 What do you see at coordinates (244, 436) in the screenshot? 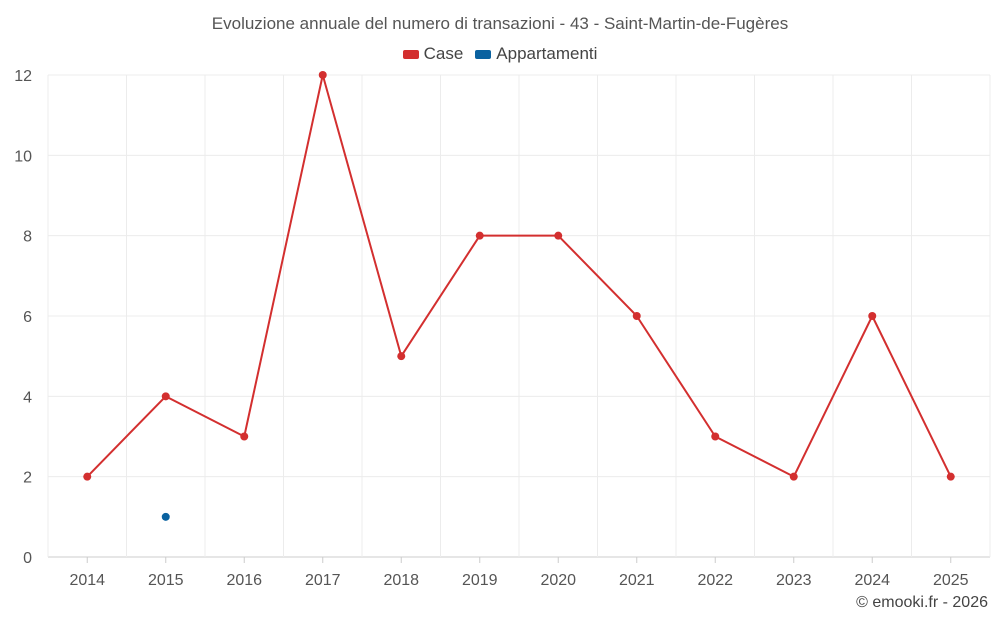
I see `data-point-case-2016` at bounding box center [244, 436].